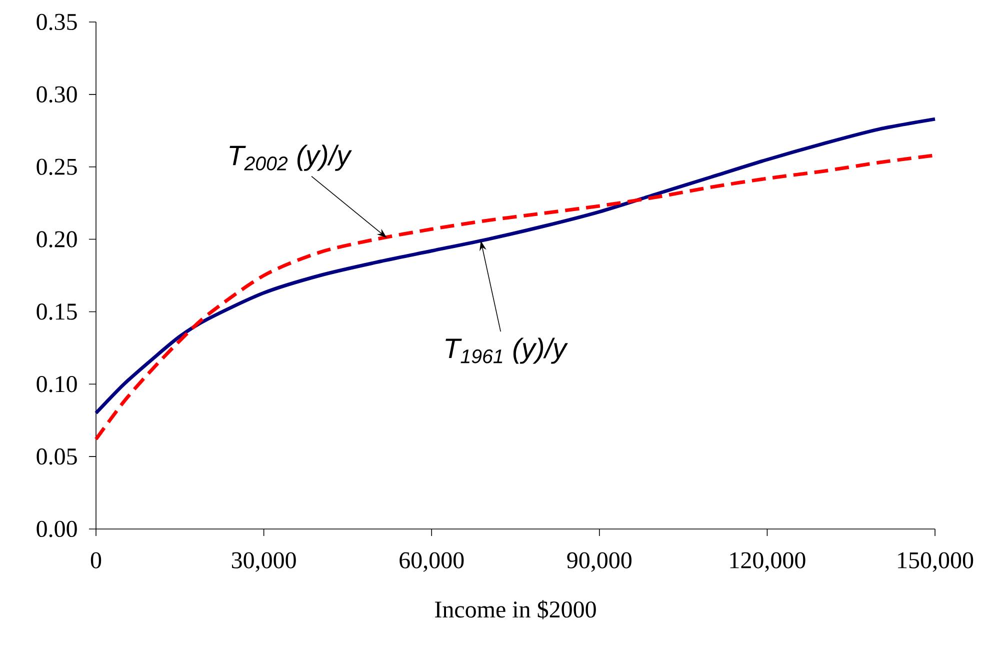 Image resolution: width=995 pixels, height=649 pixels. What do you see at coordinates (56, 456) in the screenshot?
I see `y-tick-label: 0.05` at bounding box center [56, 456].